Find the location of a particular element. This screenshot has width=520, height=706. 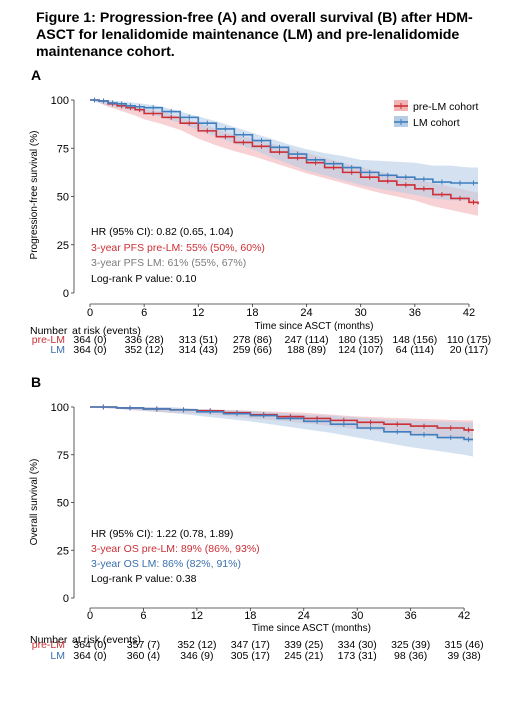

risk-cell: 245 (21) is located at coordinates (303, 656).